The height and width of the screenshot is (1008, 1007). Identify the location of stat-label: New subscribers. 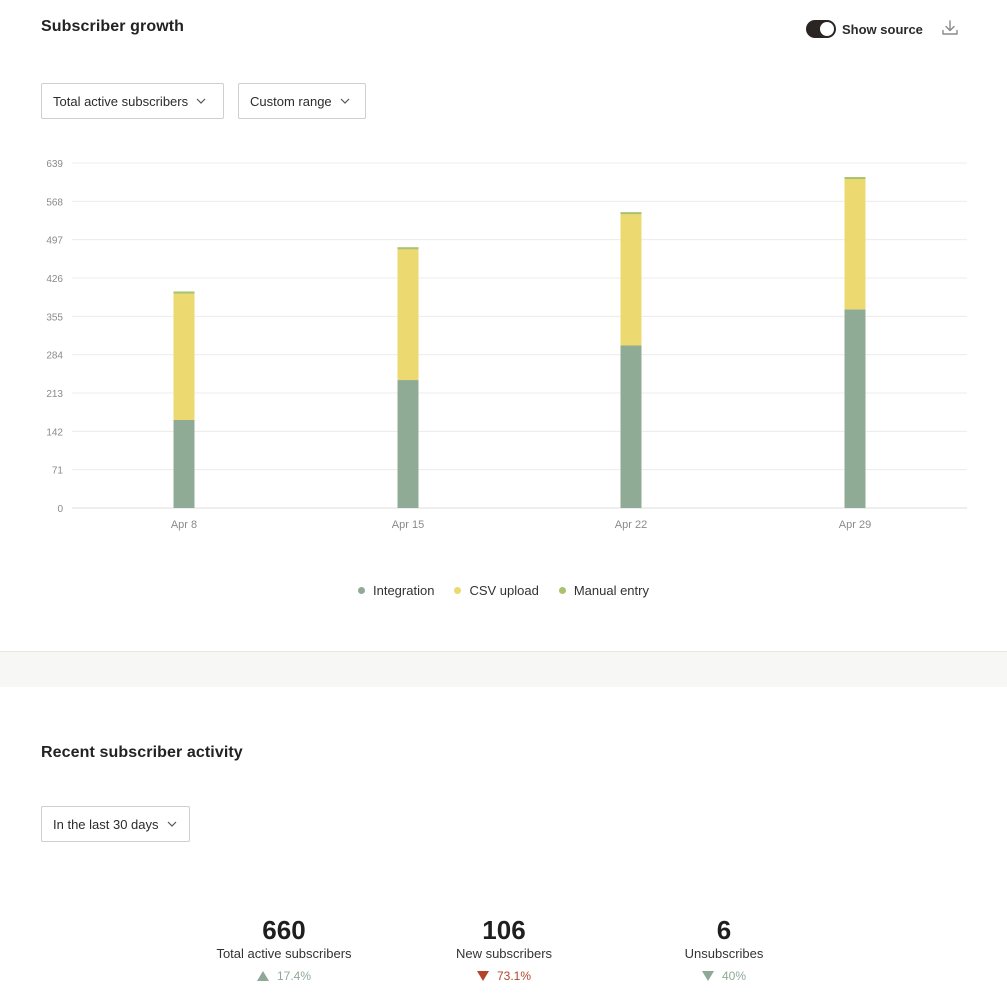
(504, 953).